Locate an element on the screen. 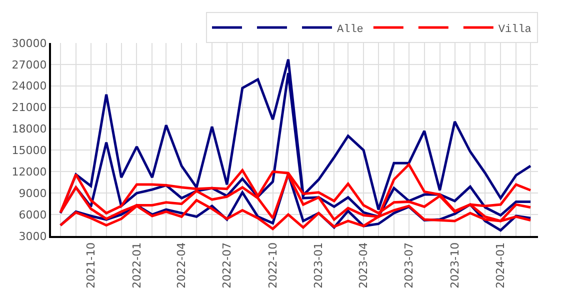  x-tick-label: 2023-01 is located at coordinates (319, 265).